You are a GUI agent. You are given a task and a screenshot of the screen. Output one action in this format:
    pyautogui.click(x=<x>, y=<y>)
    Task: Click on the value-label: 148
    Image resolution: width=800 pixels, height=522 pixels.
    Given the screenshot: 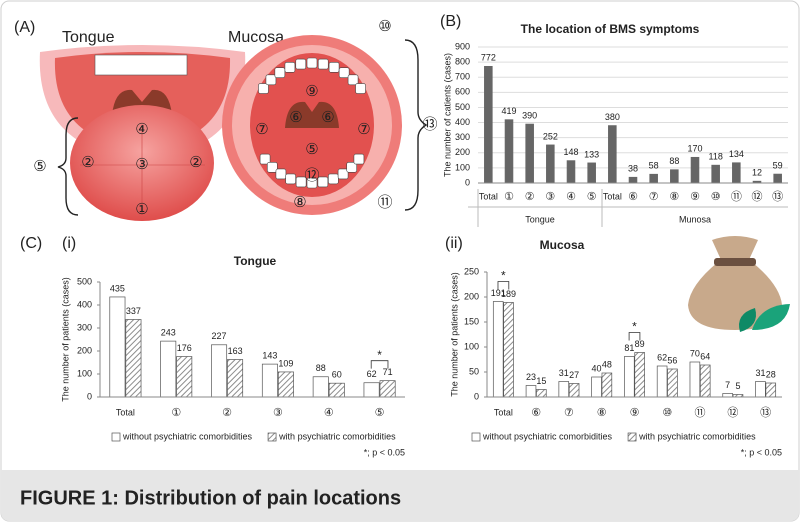 What is the action you would take?
    pyautogui.click(x=570, y=152)
    